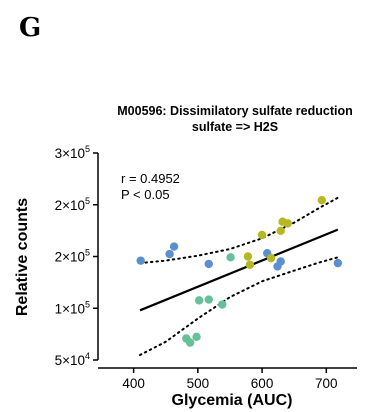  I want to click on p-value: P < 0.05, so click(145, 194).